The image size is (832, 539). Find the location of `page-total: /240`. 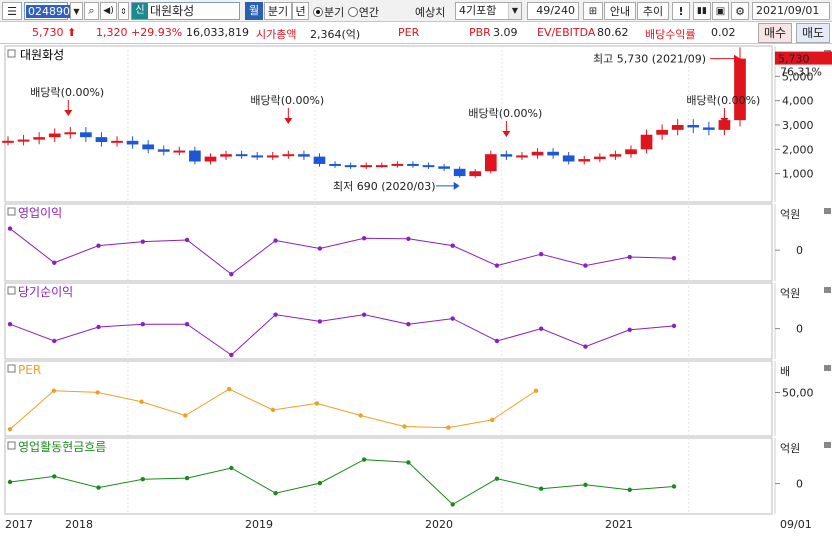

page-total: /240 is located at coordinates (562, 10).